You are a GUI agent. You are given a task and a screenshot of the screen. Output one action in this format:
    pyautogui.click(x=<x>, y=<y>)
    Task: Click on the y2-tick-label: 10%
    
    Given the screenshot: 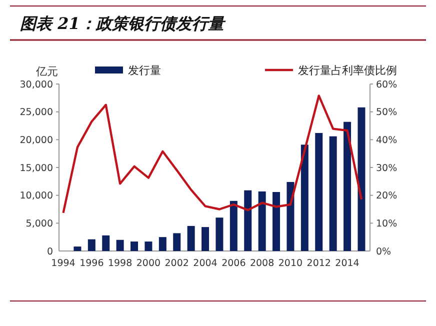 What is the action you would take?
    pyautogui.click(x=387, y=224)
    